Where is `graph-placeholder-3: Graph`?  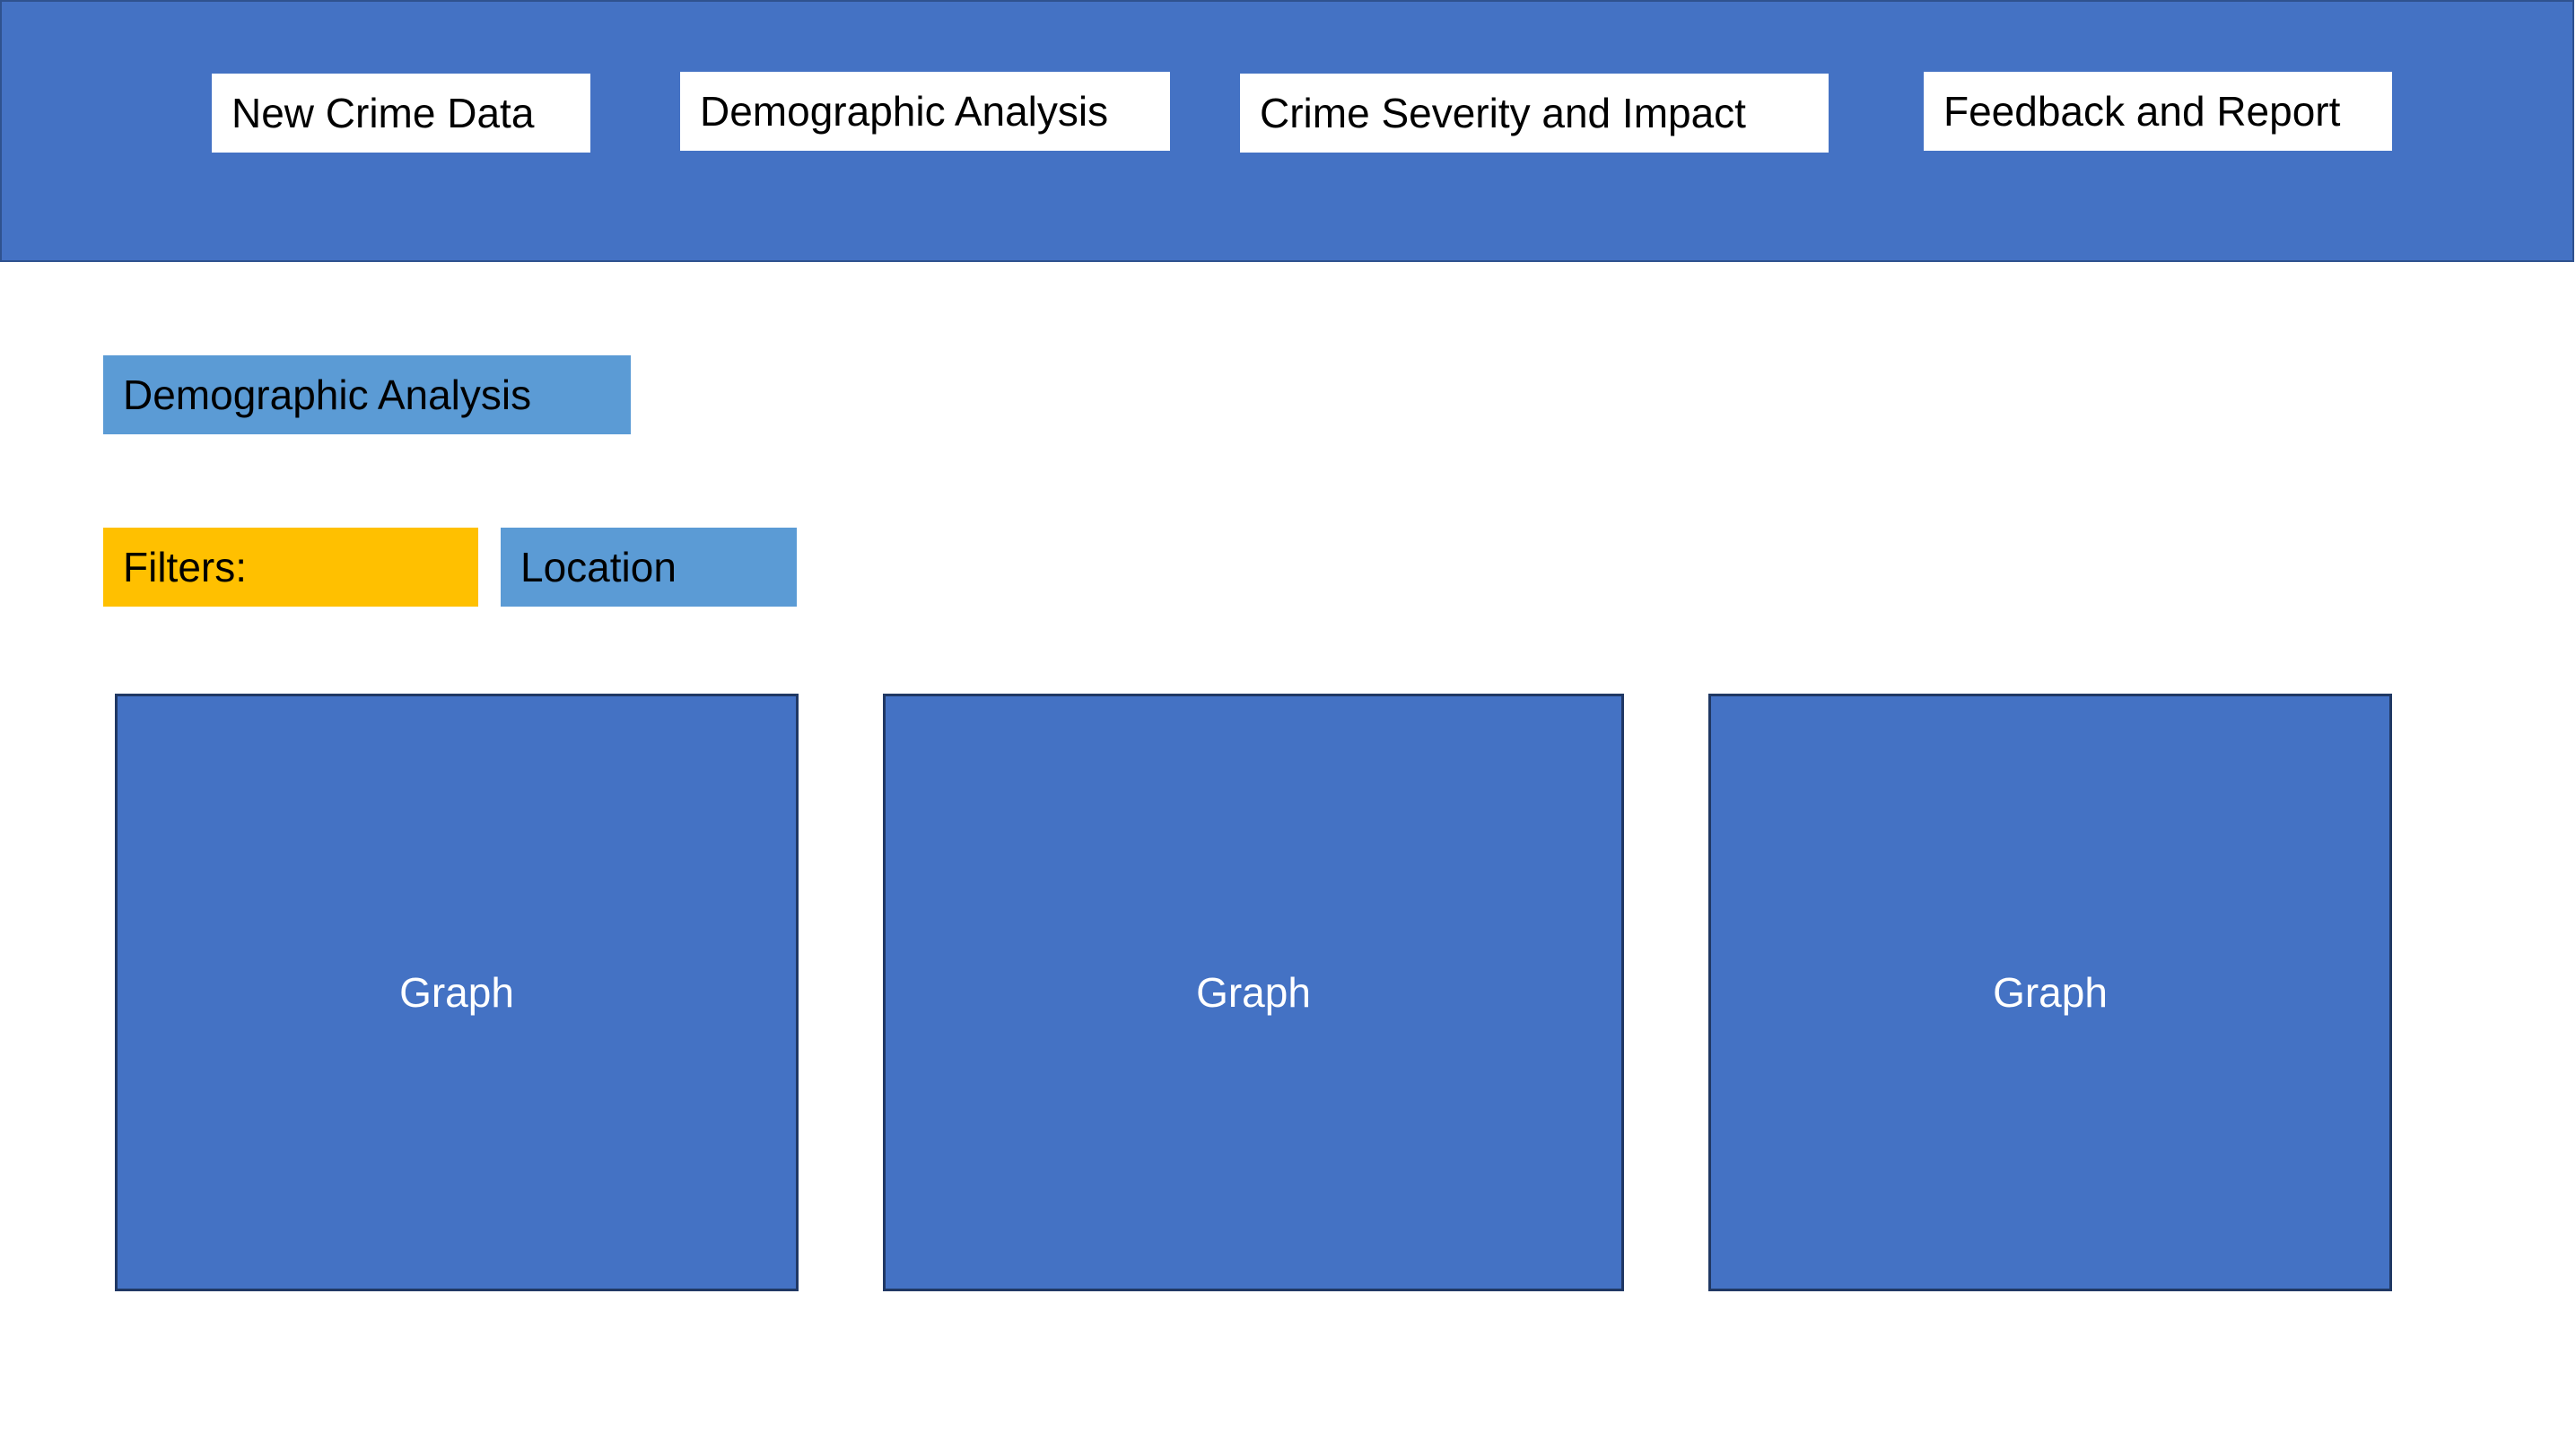 graph-placeholder-3: Graph is located at coordinates (2050, 992).